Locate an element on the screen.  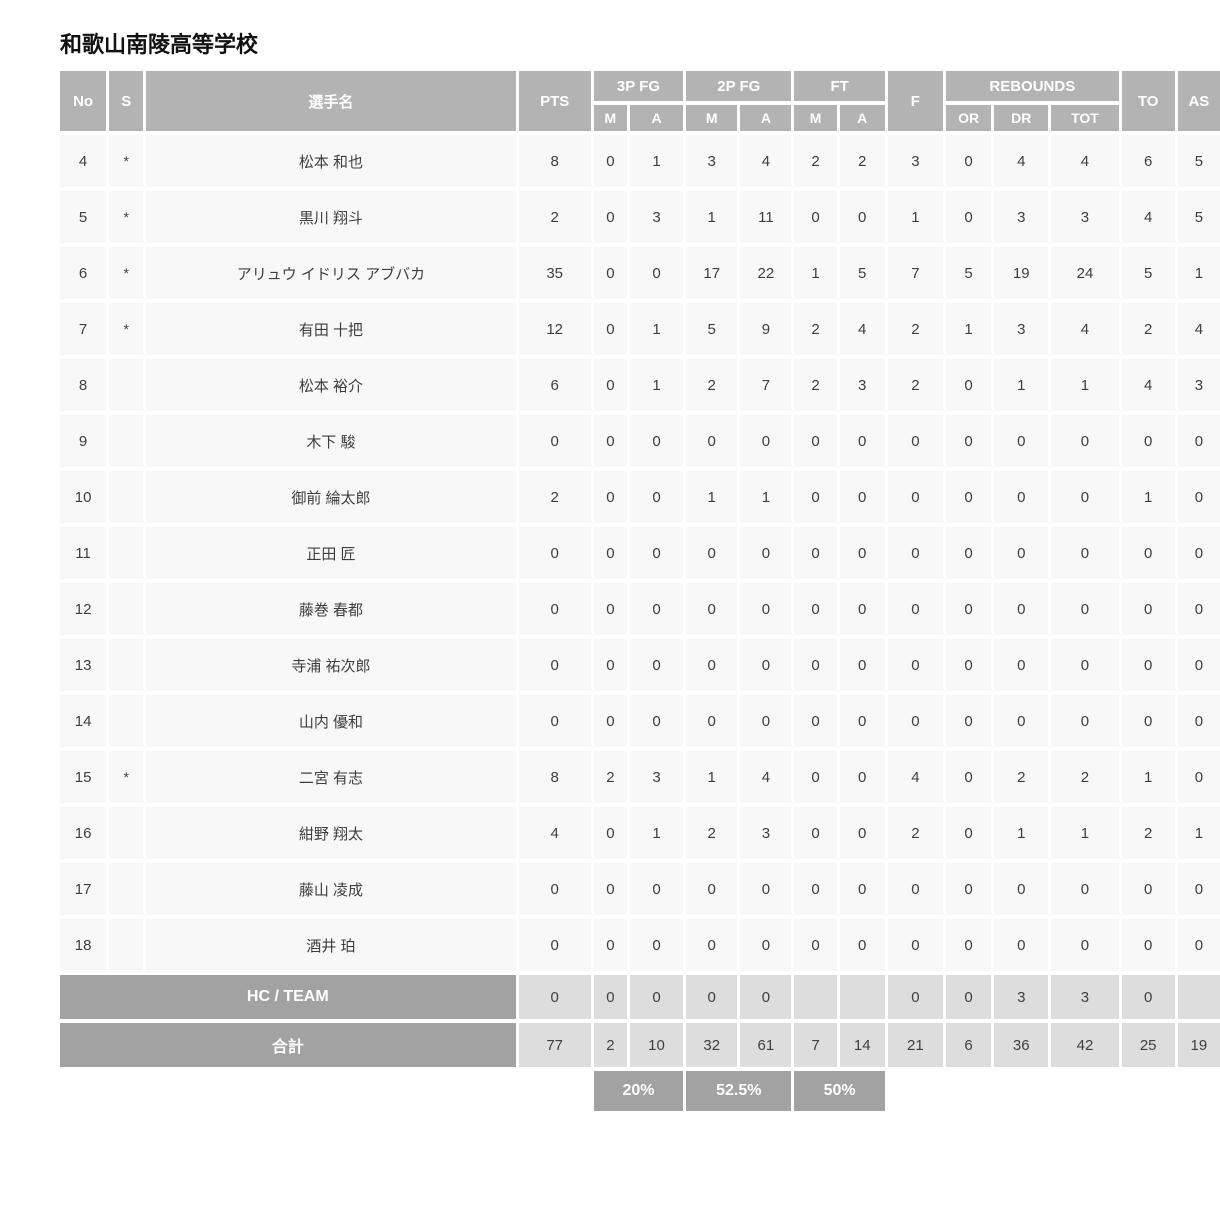
player-number: 7 is located at coordinates (83, 329).